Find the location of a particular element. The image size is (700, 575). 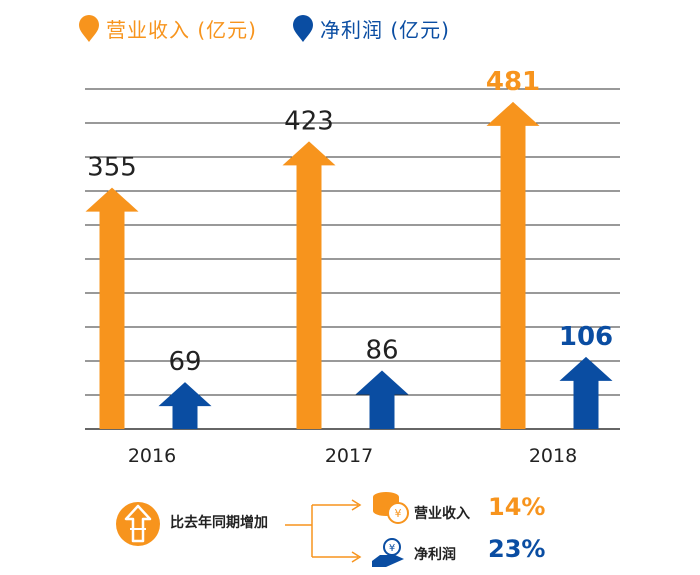

data-label: 355 is located at coordinates (112, 168).